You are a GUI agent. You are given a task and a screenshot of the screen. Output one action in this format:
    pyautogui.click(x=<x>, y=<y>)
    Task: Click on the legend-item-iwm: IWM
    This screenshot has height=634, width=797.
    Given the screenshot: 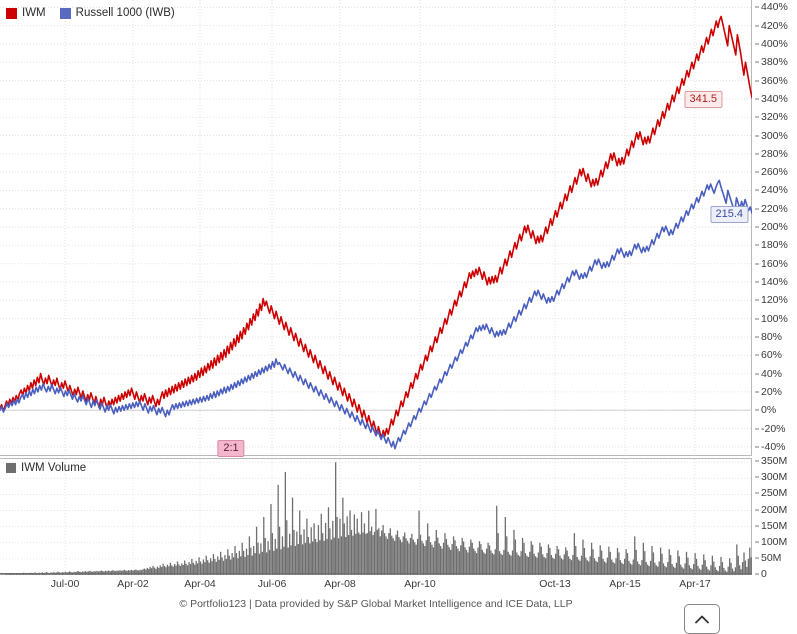 What is the action you would take?
    pyautogui.click(x=26, y=13)
    